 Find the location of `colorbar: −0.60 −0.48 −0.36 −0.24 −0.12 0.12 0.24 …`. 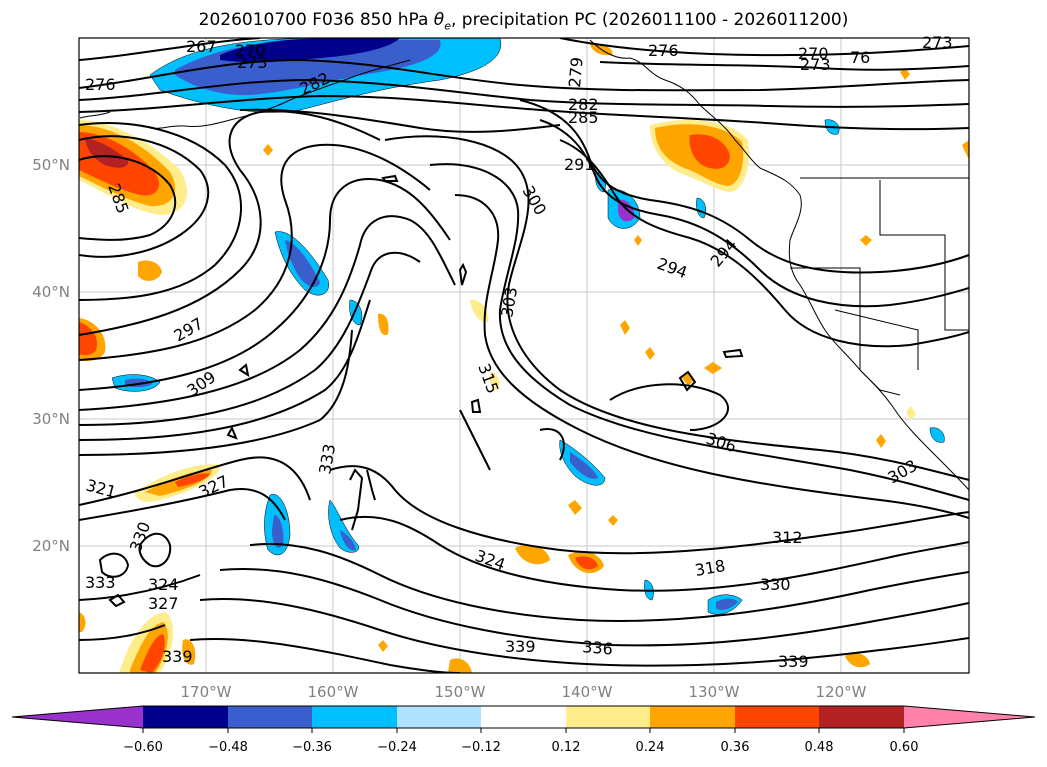

colorbar: −0.60 −0.48 −0.36 −0.24 −0.12 0.12 0.24 … is located at coordinates (523, 730).